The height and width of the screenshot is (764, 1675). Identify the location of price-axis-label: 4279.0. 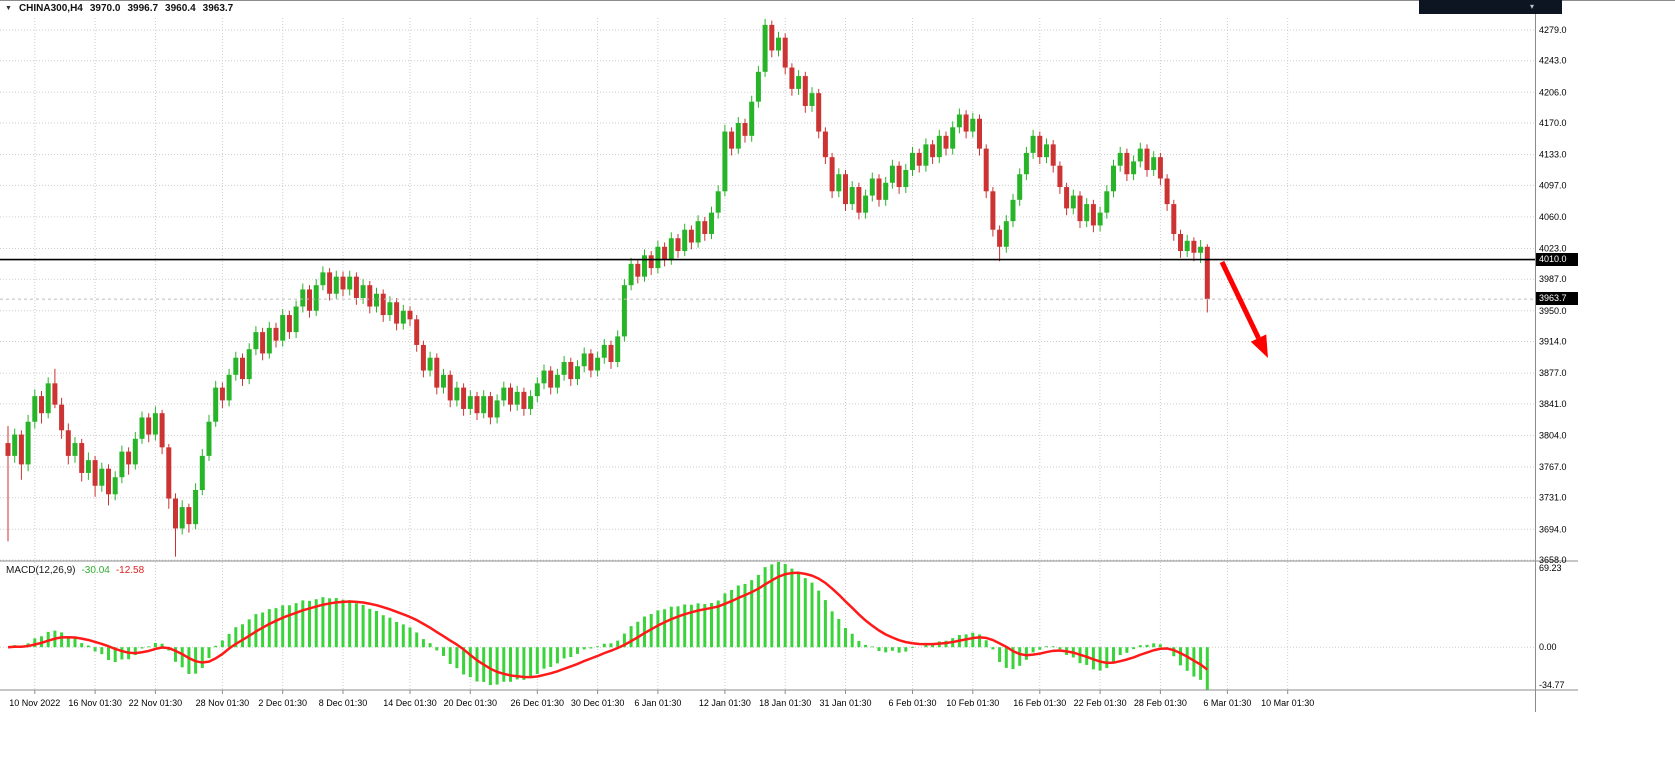
(1553, 30).